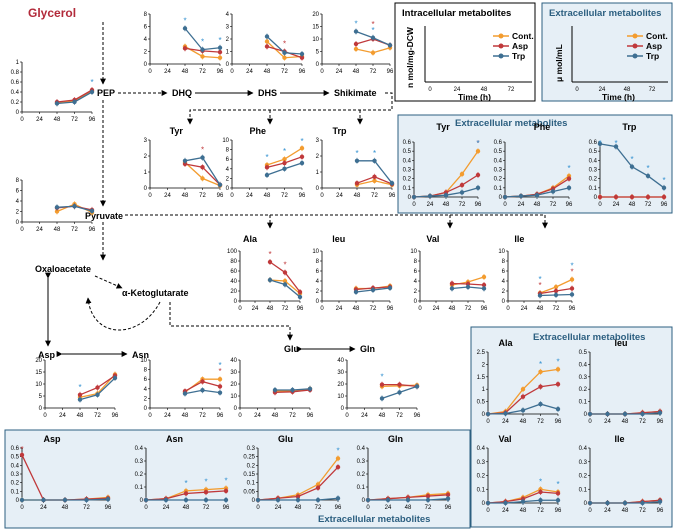 The width and height of the screenshot is (676, 532). What do you see at coordinates (652, 56) in the screenshot?
I see `legend-label-trp: Trp` at bounding box center [652, 56].